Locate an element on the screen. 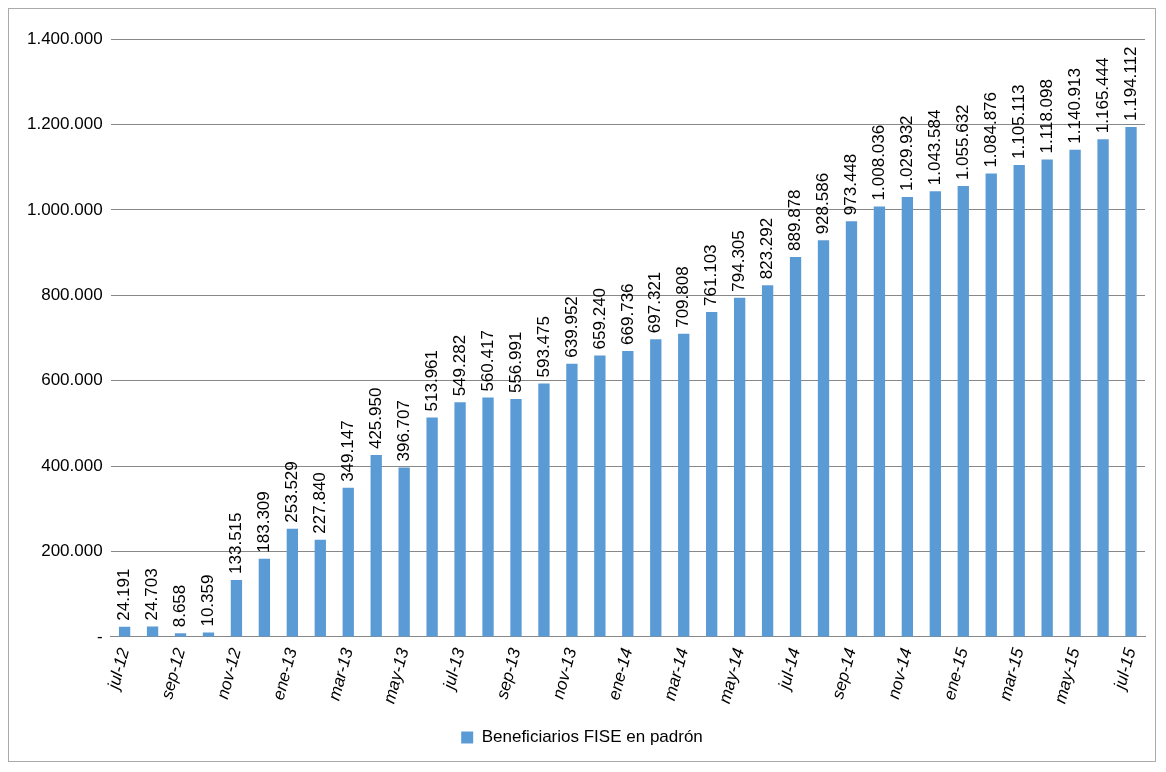 Image resolution: width=1166 pixels, height=772 pixels. data-label: 794.305 is located at coordinates (739, 261).